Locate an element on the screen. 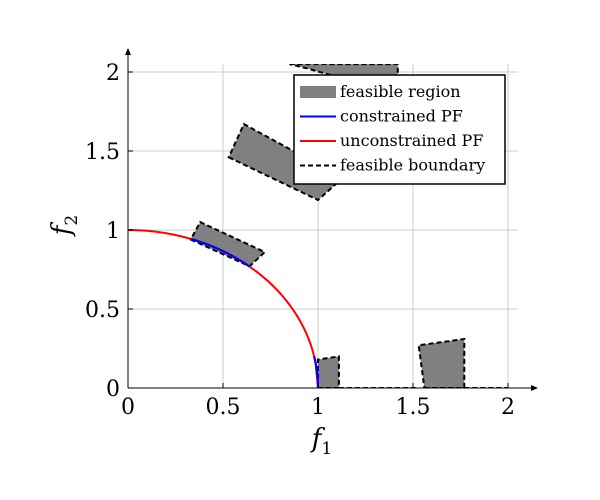  x-tick-label-2: 1 is located at coordinates (318, 407).